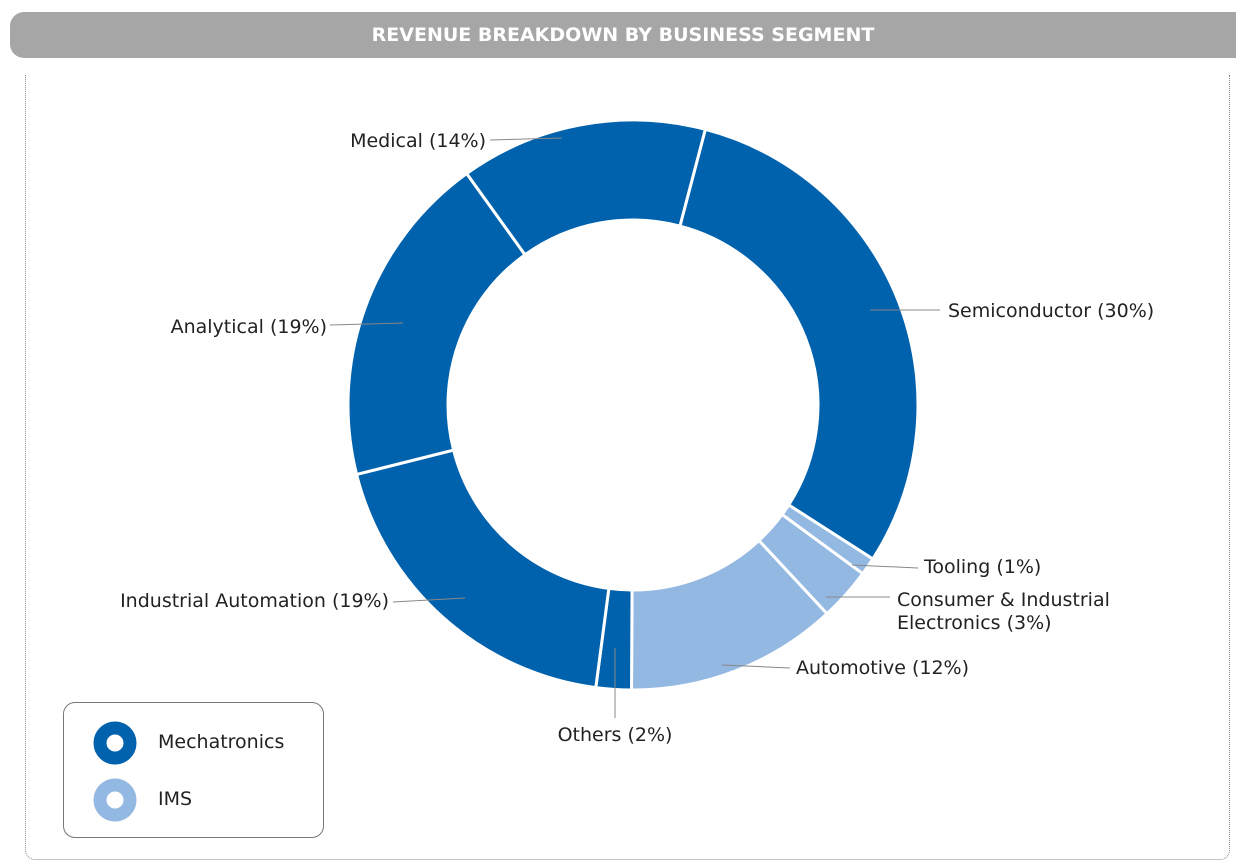 This screenshot has height=864, width=1236. What do you see at coordinates (1019, 567) in the screenshot?
I see `value-label: (1%)` at bounding box center [1019, 567].